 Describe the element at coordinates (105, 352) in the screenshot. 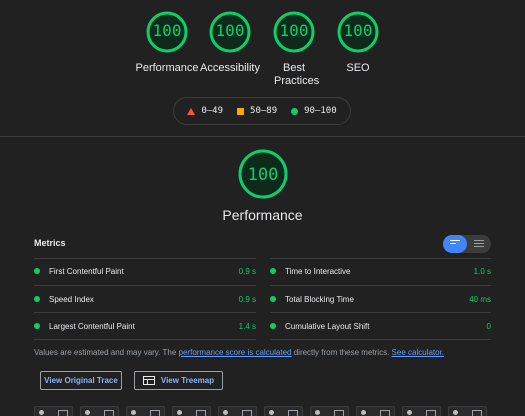

I see `note-text: Values are estimated and may vary. The` at that location.